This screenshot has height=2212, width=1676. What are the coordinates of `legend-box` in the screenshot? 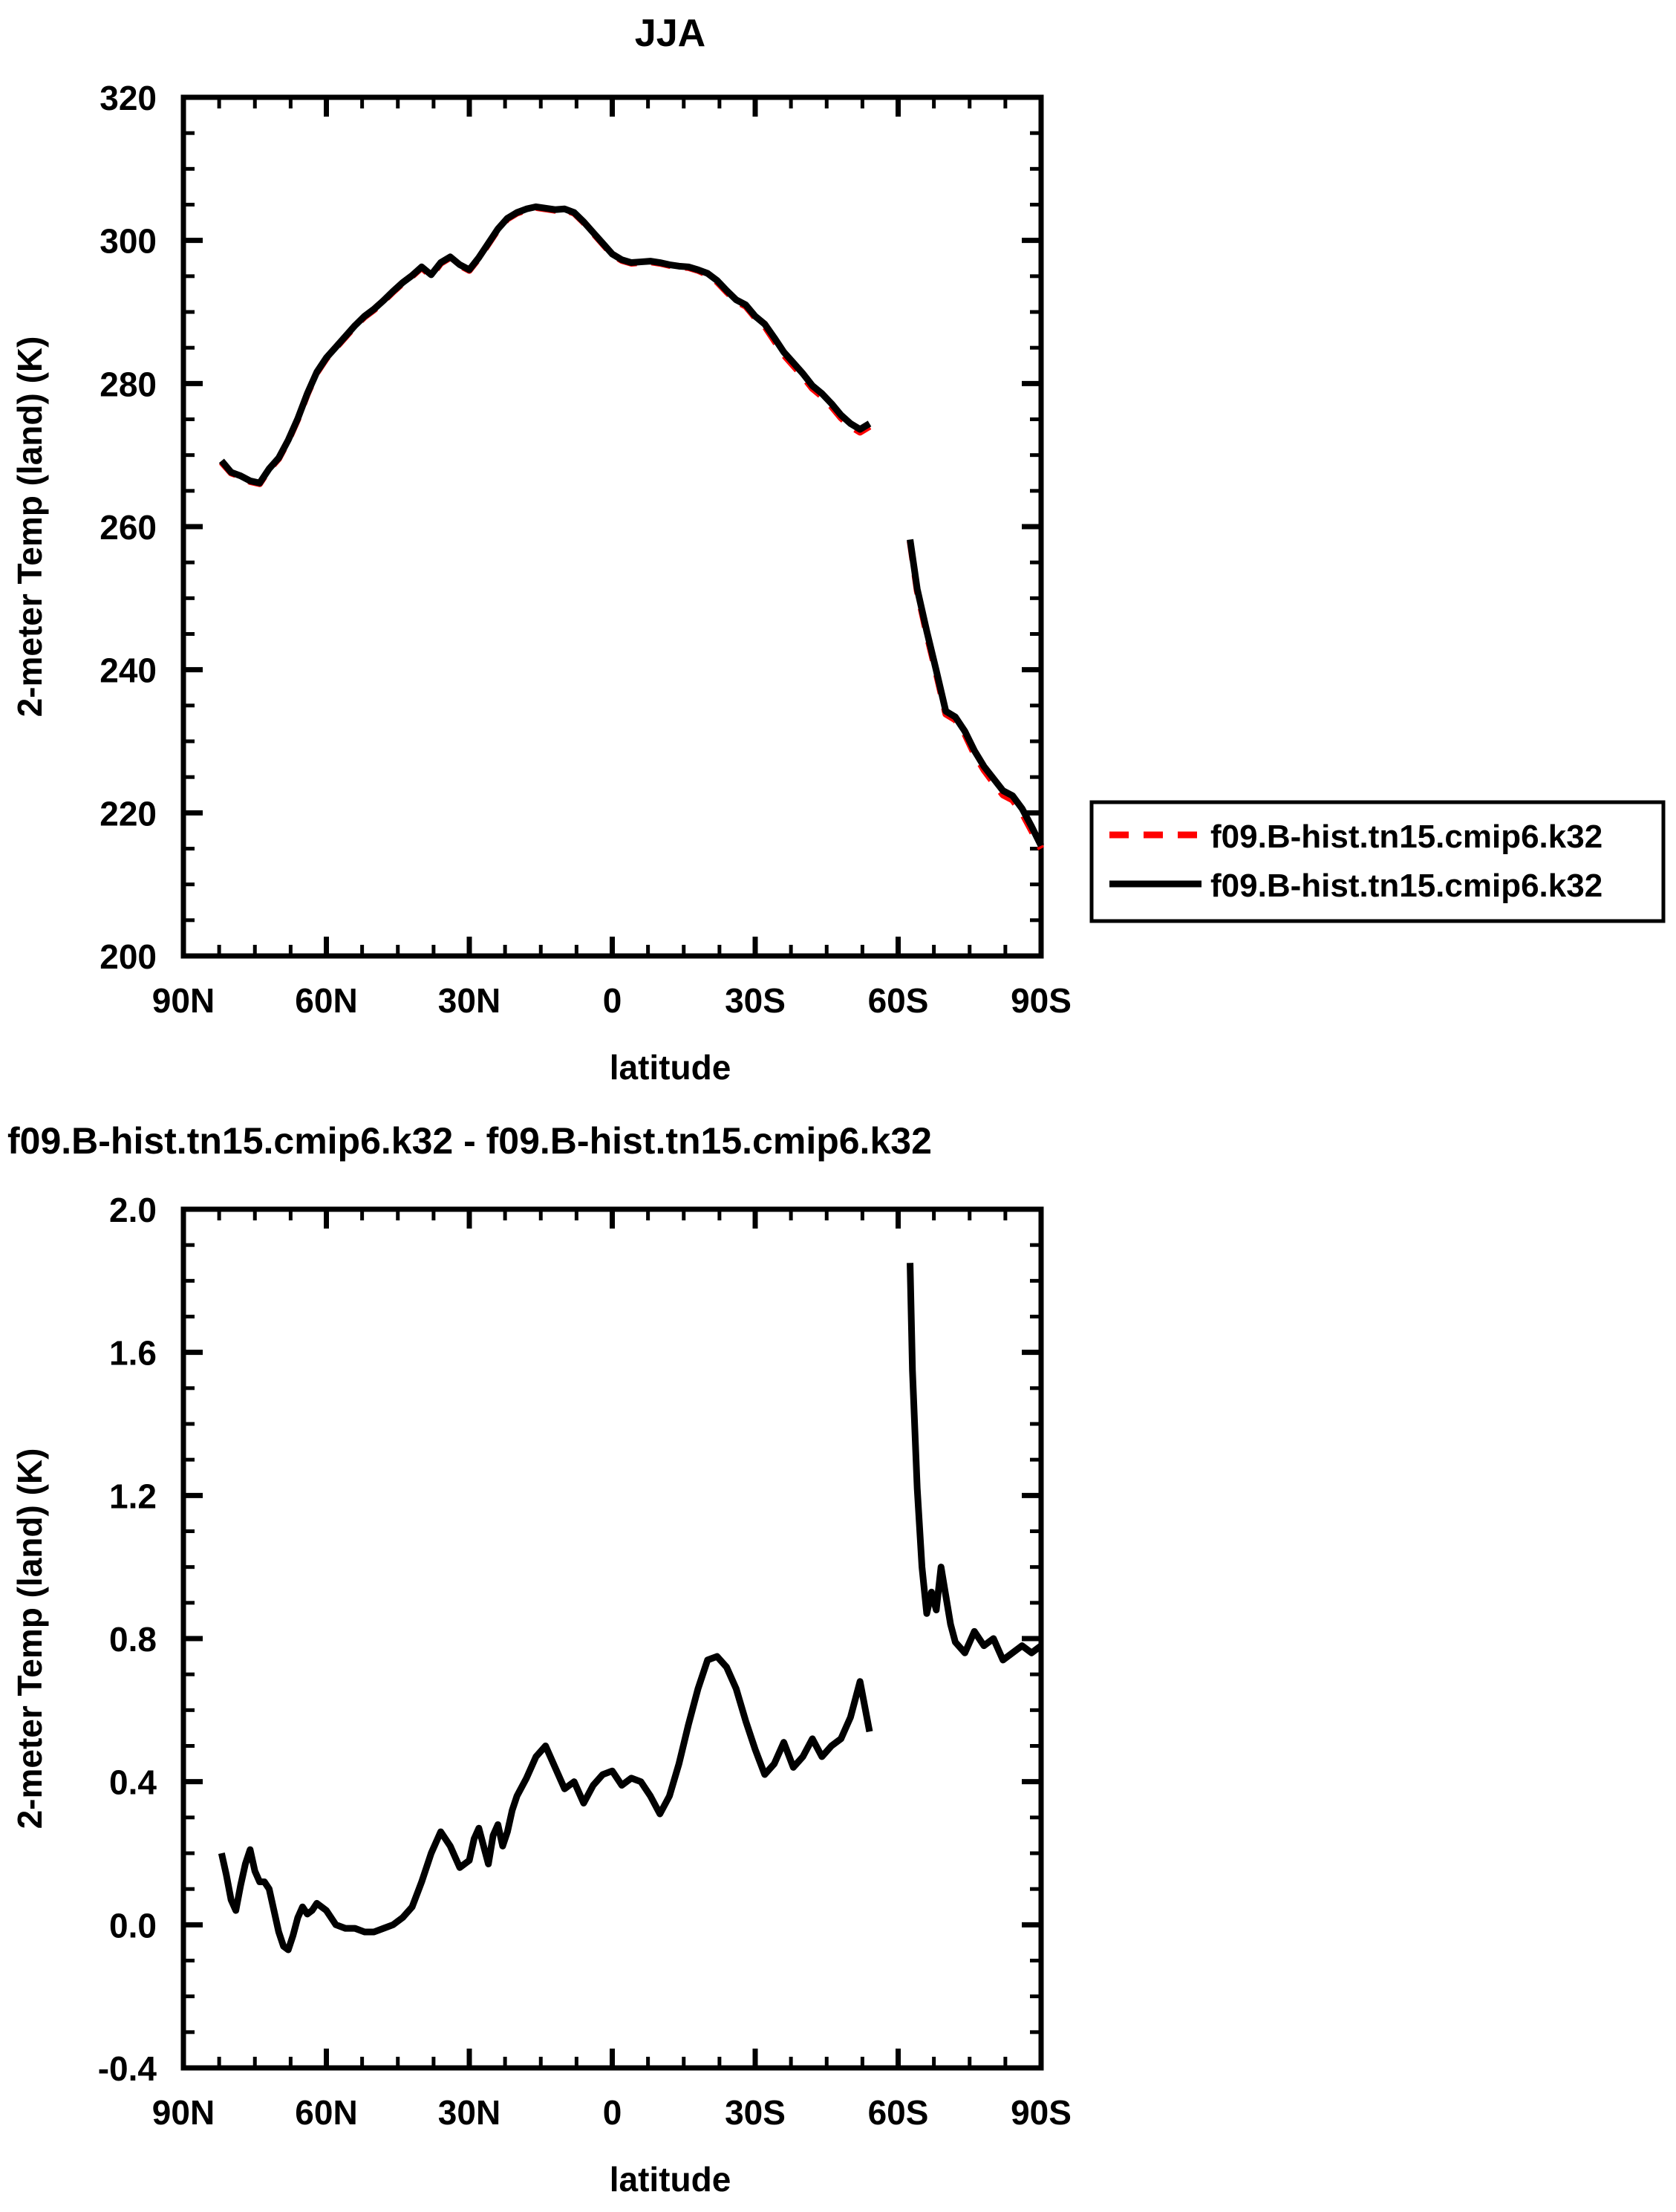 It's located at (1377, 862).